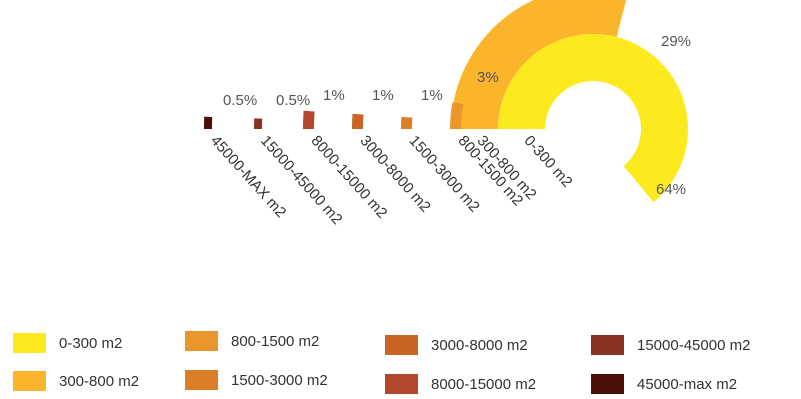  Describe the element at coordinates (309, 119) in the screenshot. I see `bar-8000-15000-m2` at that location.